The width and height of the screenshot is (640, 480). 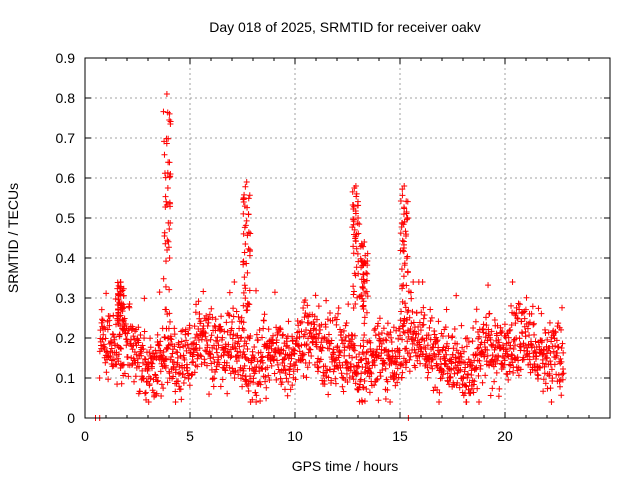 What do you see at coordinates (345, 466) in the screenshot?
I see `x-axis-label: GPS time / hours` at bounding box center [345, 466].